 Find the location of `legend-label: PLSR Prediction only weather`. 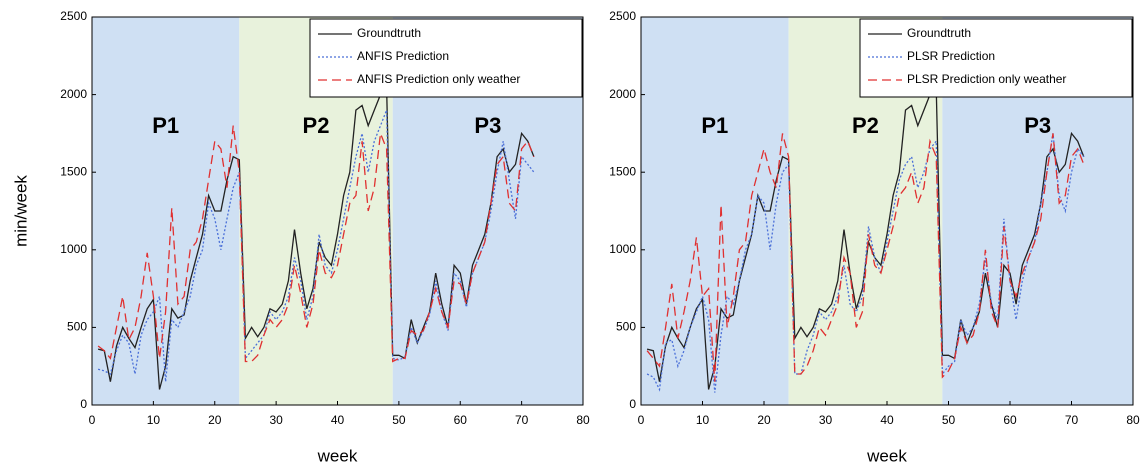

legend-label: PLSR Prediction only weather is located at coordinates (986, 79).